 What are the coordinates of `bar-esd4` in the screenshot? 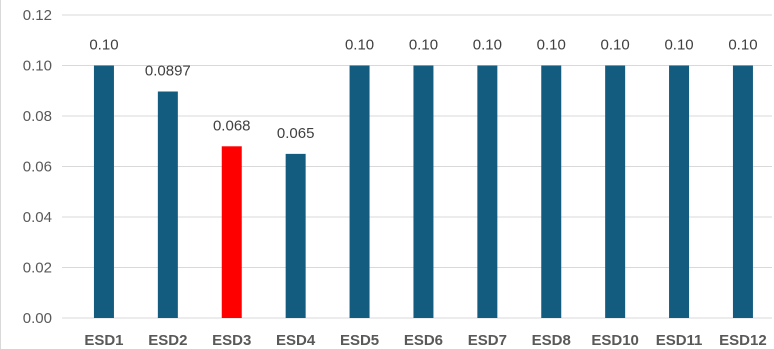 It's located at (295, 235).